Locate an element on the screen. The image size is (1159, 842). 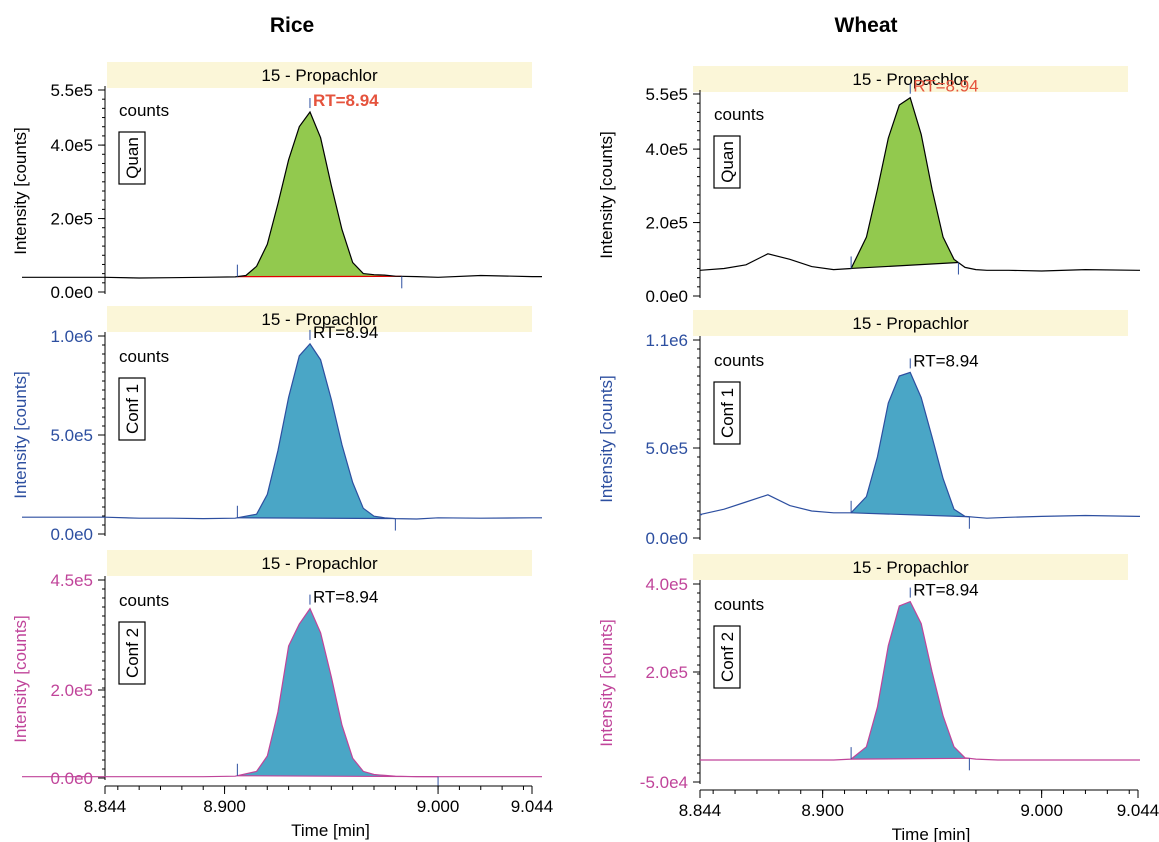
y-tick-label: 1.1e6 is located at coordinates (666, 340).